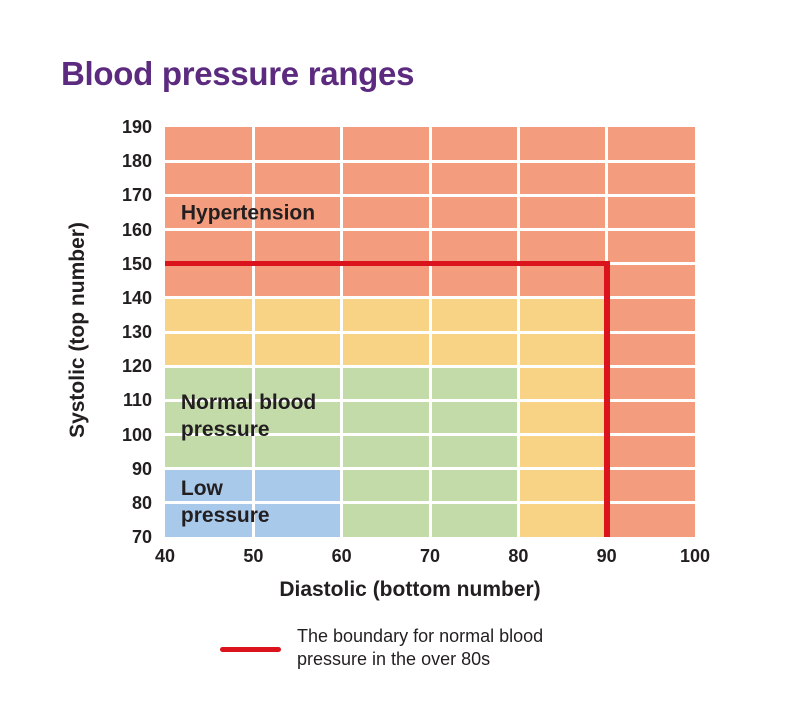 The image size is (787, 704). Describe the element at coordinates (606, 556) in the screenshot. I see `x-tick-label: 90` at that location.